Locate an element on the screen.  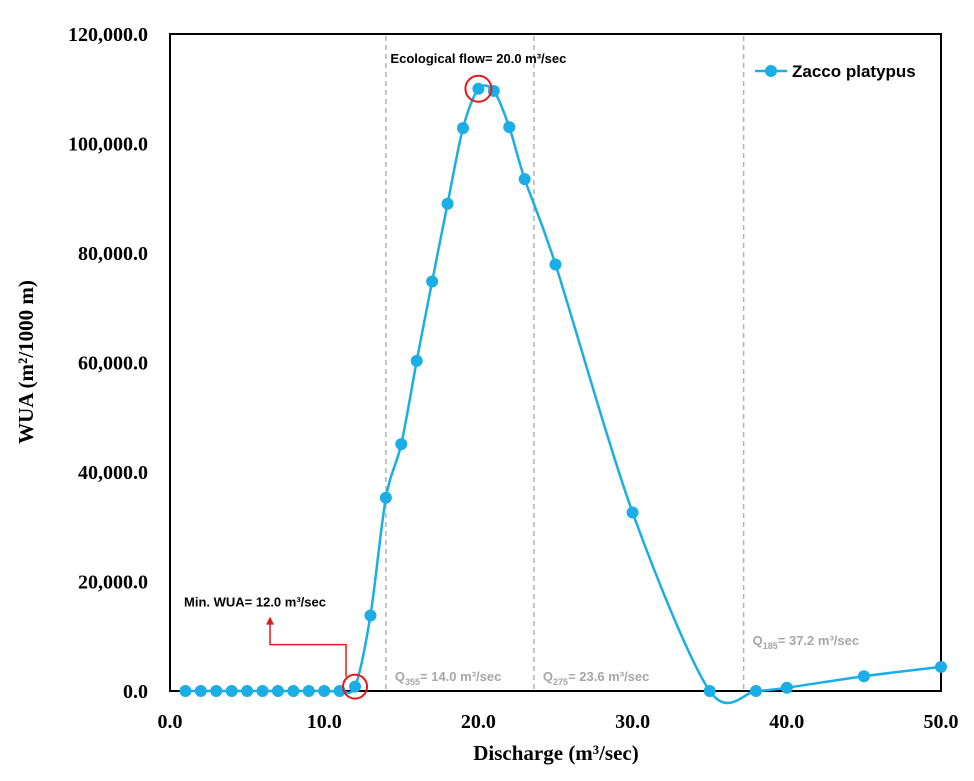
x-tick-label: 20.0 is located at coordinates (478, 722).